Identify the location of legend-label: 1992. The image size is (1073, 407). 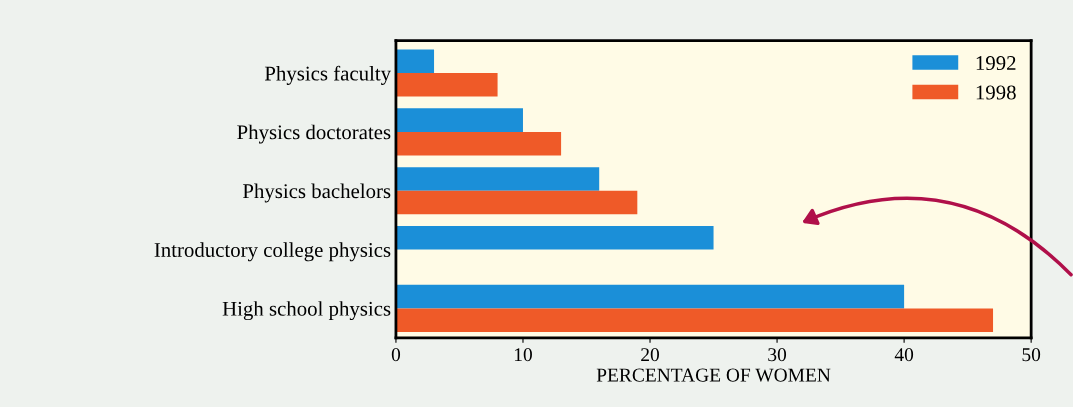
(996, 63).